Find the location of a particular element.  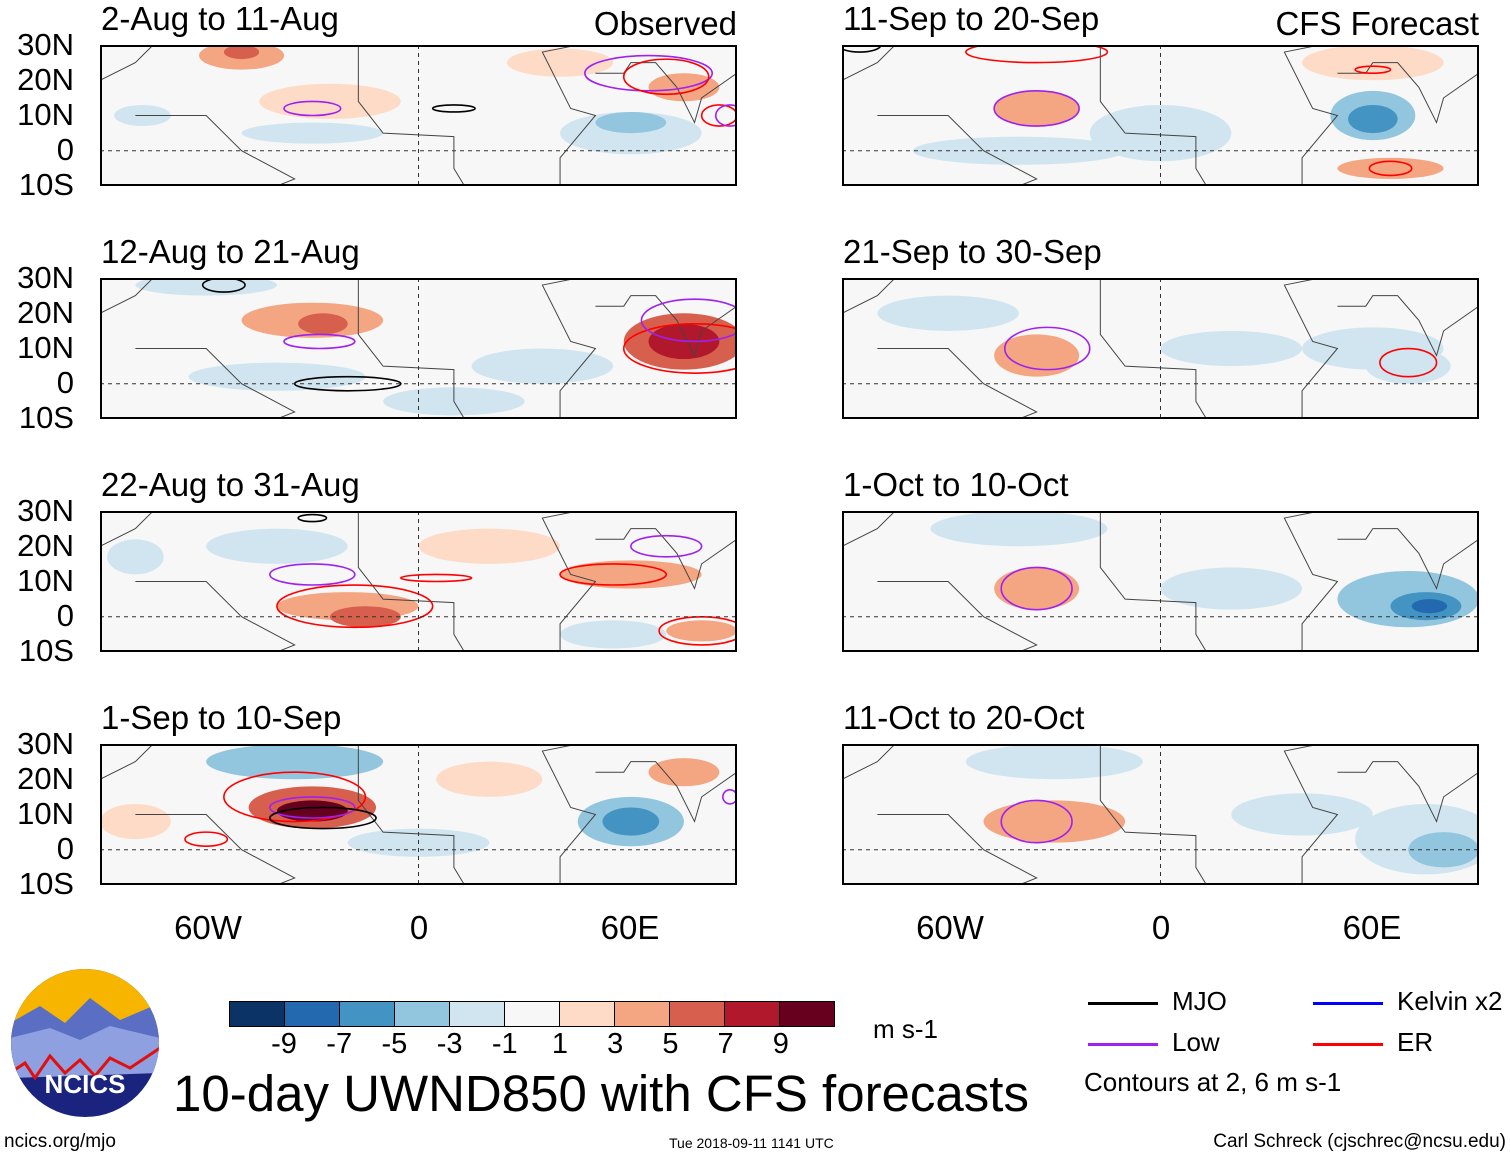

legend-swatch-mjo is located at coordinates (1123, 1003).